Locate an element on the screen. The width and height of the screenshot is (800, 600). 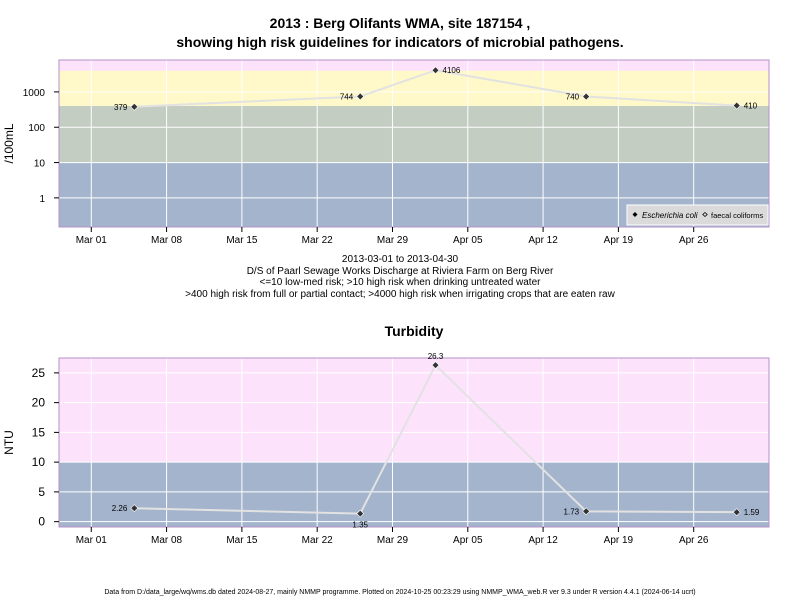
y-tick-label: 0 is located at coordinates (41, 522).